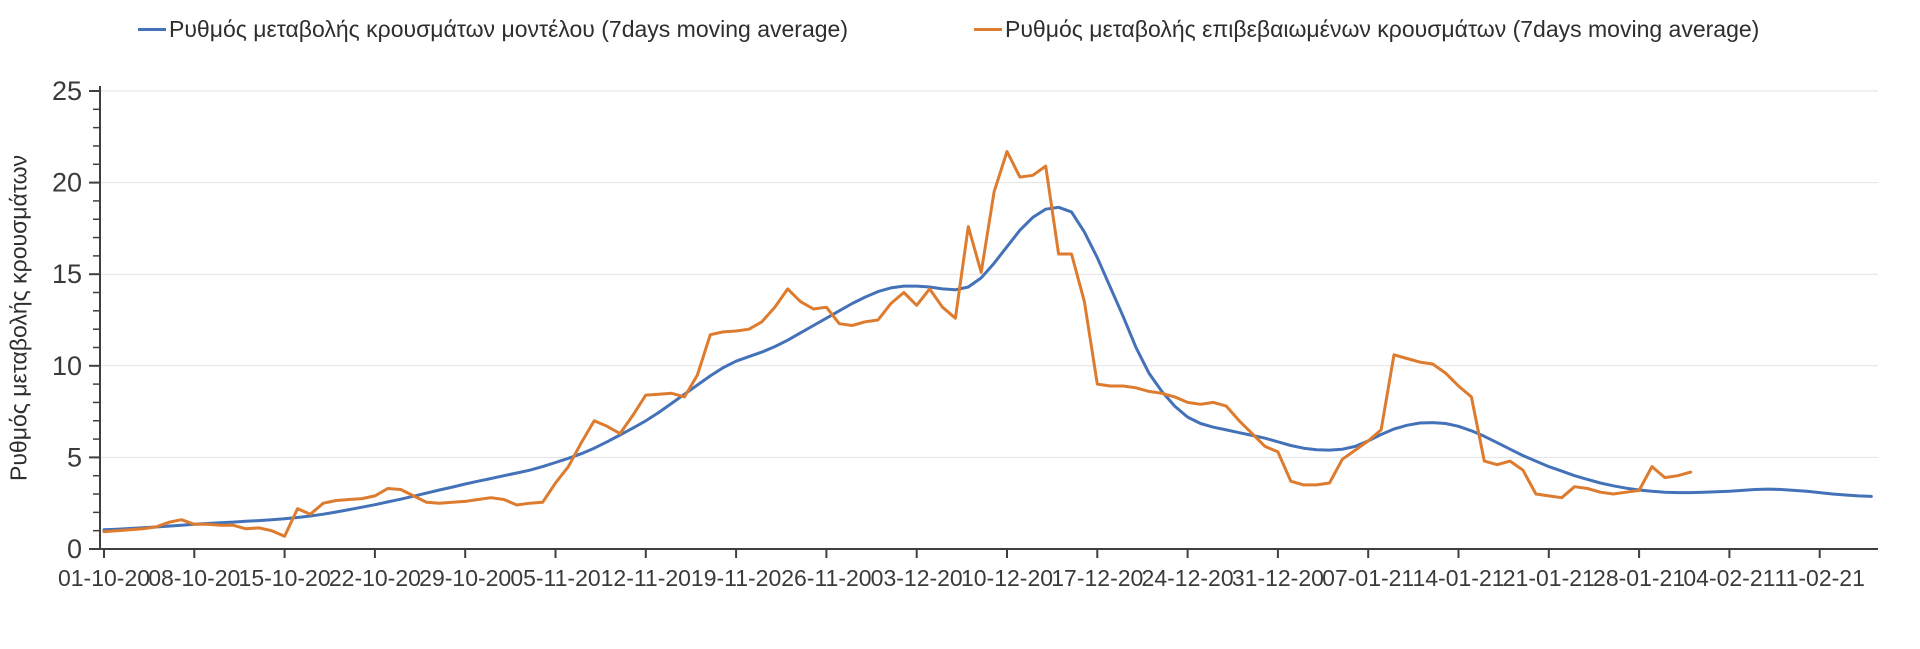 The image size is (1920, 649). Describe the element at coordinates (1549, 578) in the screenshot. I see `x-tick-label: 21-01-21` at that location.